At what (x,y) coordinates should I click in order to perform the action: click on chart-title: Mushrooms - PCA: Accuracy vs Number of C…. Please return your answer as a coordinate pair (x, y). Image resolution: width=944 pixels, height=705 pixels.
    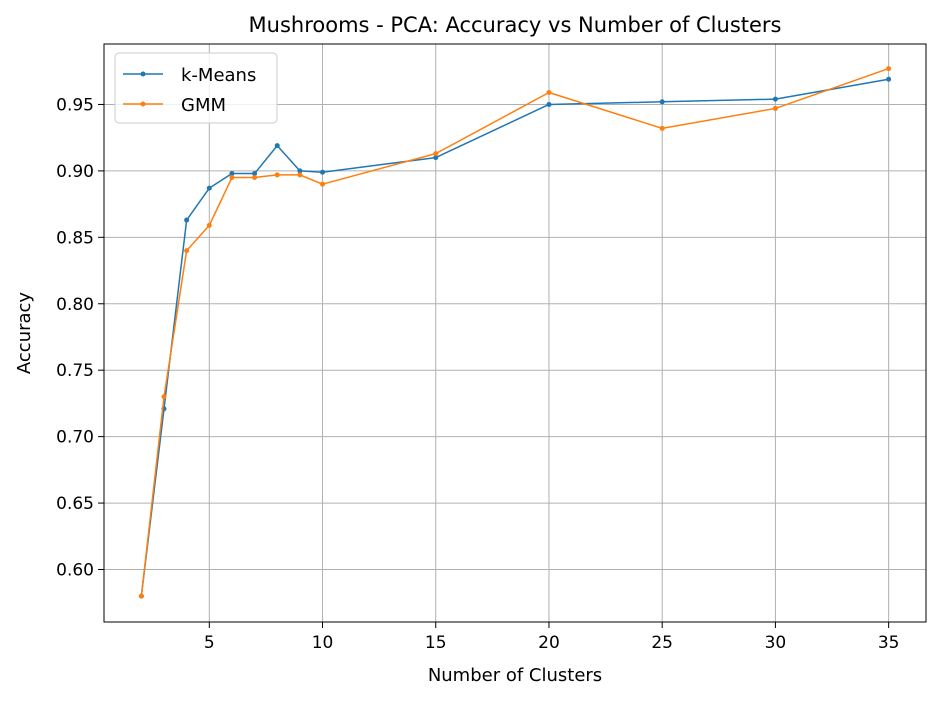
    Looking at the image, I should click on (515, 25).